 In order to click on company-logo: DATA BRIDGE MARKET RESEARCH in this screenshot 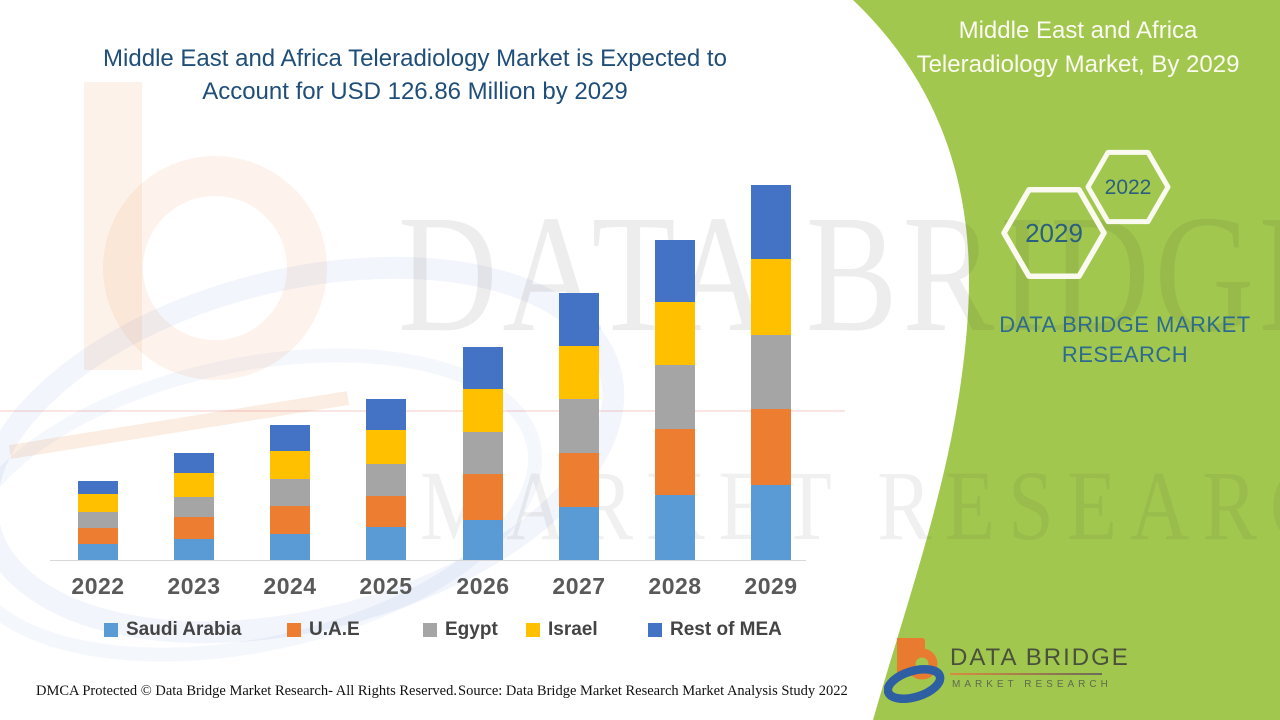, I will do `click(1019, 661)`.